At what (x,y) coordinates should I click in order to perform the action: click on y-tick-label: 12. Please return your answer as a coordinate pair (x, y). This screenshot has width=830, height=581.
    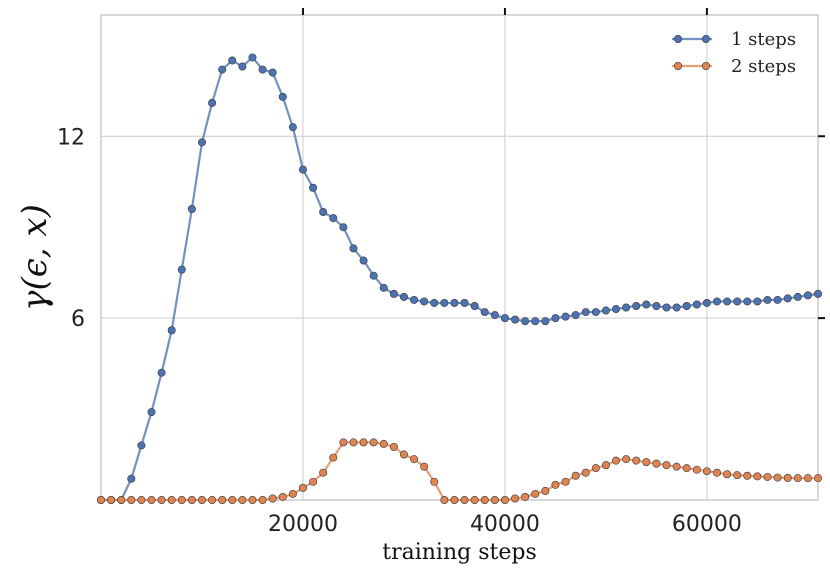
    Looking at the image, I should click on (71, 137).